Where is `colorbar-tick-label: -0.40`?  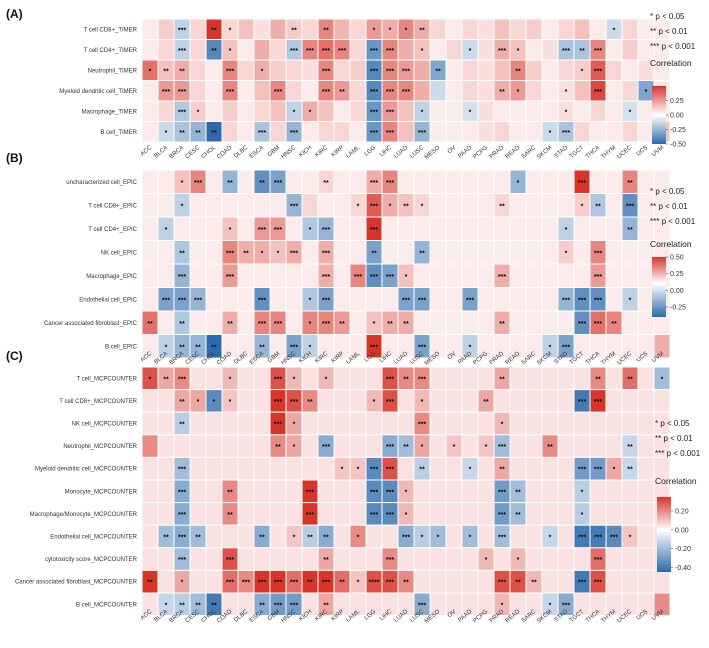 colorbar-tick-label: -0.40 is located at coordinates (683, 568).